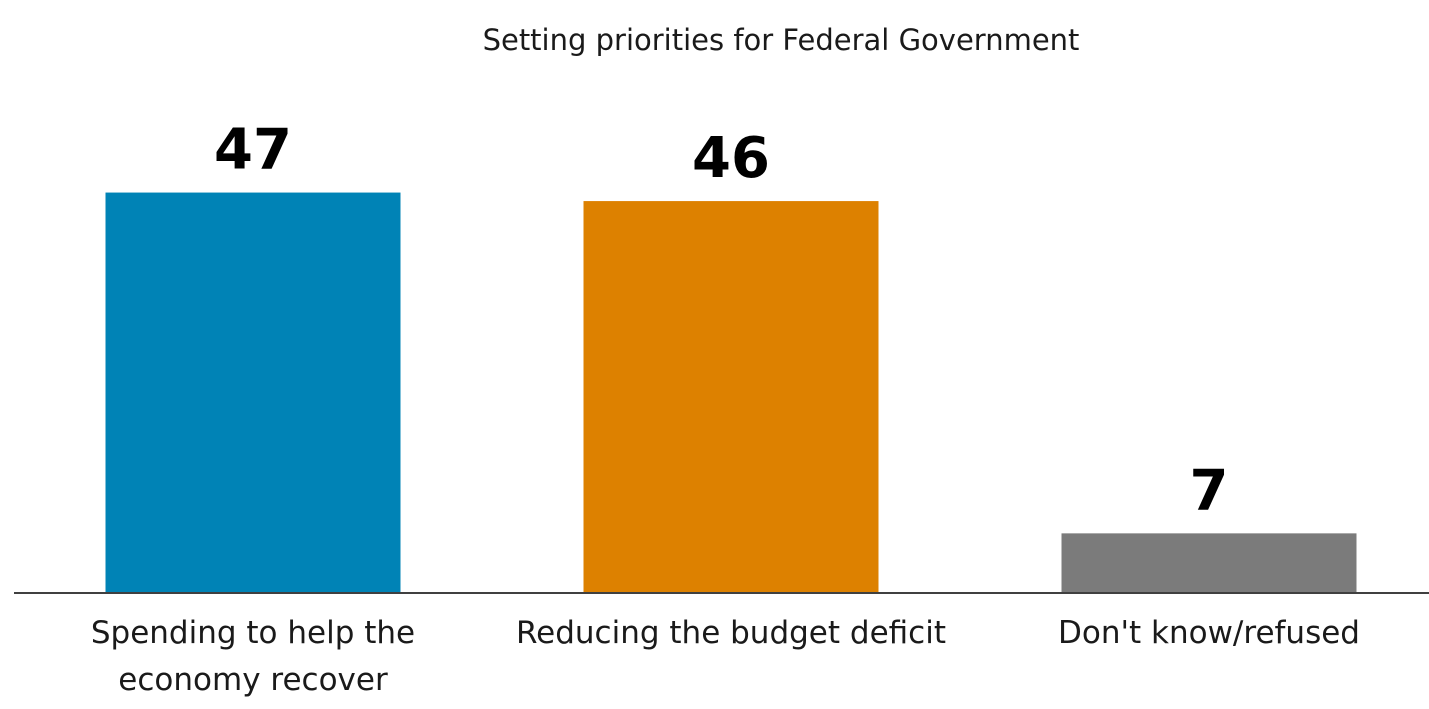  What do you see at coordinates (253, 680) in the screenshot?
I see `category-label-0-line-1: economy recover` at bounding box center [253, 680].